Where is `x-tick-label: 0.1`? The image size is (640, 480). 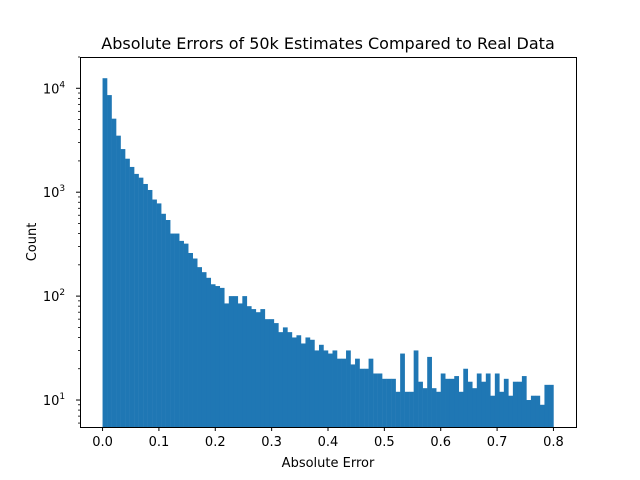 x-tick-label: 0.1 is located at coordinates (159, 442).